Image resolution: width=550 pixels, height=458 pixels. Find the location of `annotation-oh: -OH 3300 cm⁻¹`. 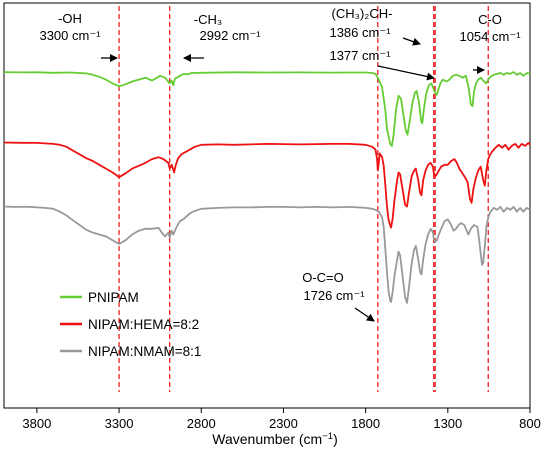

annotation-oh: -OH 3300 cm⁻¹ is located at coordinates (78, 36).